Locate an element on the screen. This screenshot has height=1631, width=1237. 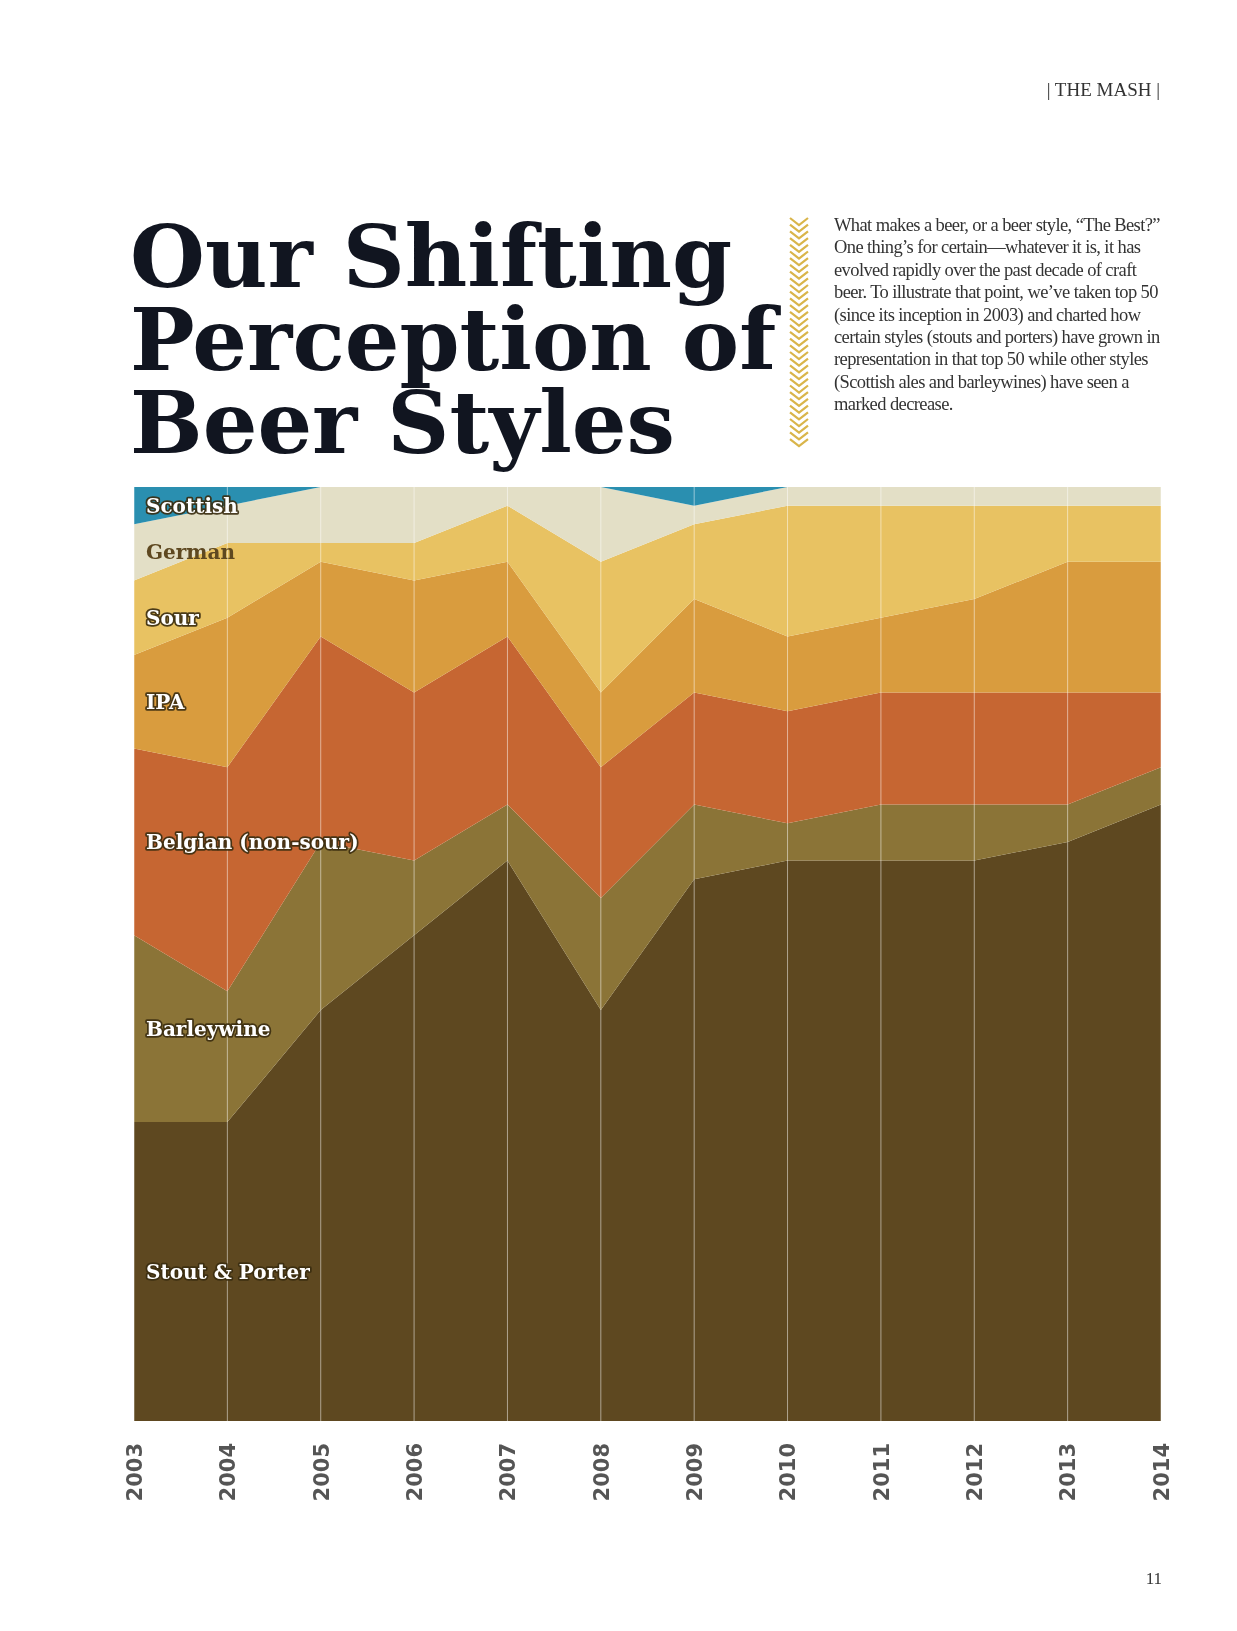
chart-title: Our Shifting Perception of Beer Styles is located at coordinates (456, 339).